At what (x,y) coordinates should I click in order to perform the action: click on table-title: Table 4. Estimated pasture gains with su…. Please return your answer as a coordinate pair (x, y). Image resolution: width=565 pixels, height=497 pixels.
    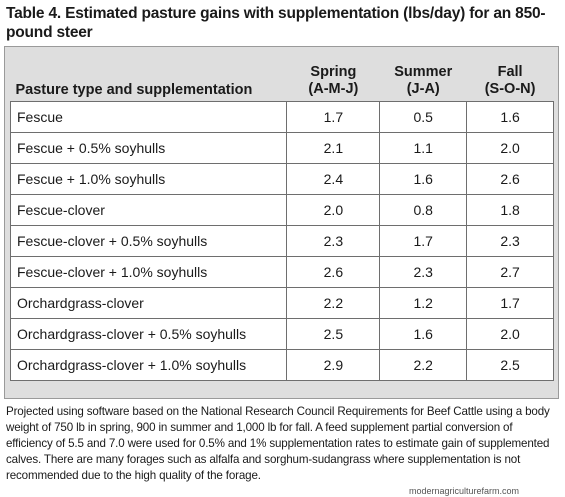
    Looking at the image, I should click on (276, 23).